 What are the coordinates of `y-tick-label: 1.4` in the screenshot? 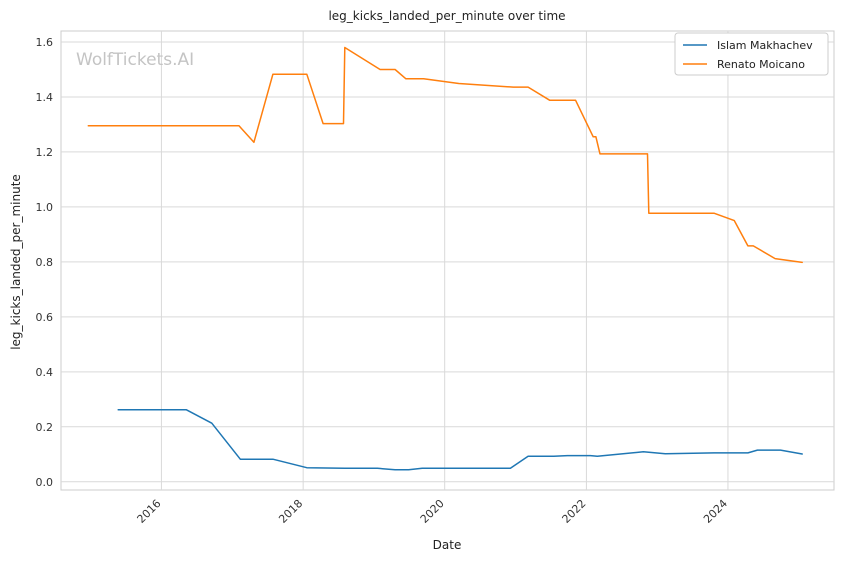 It's located at (45, 97).